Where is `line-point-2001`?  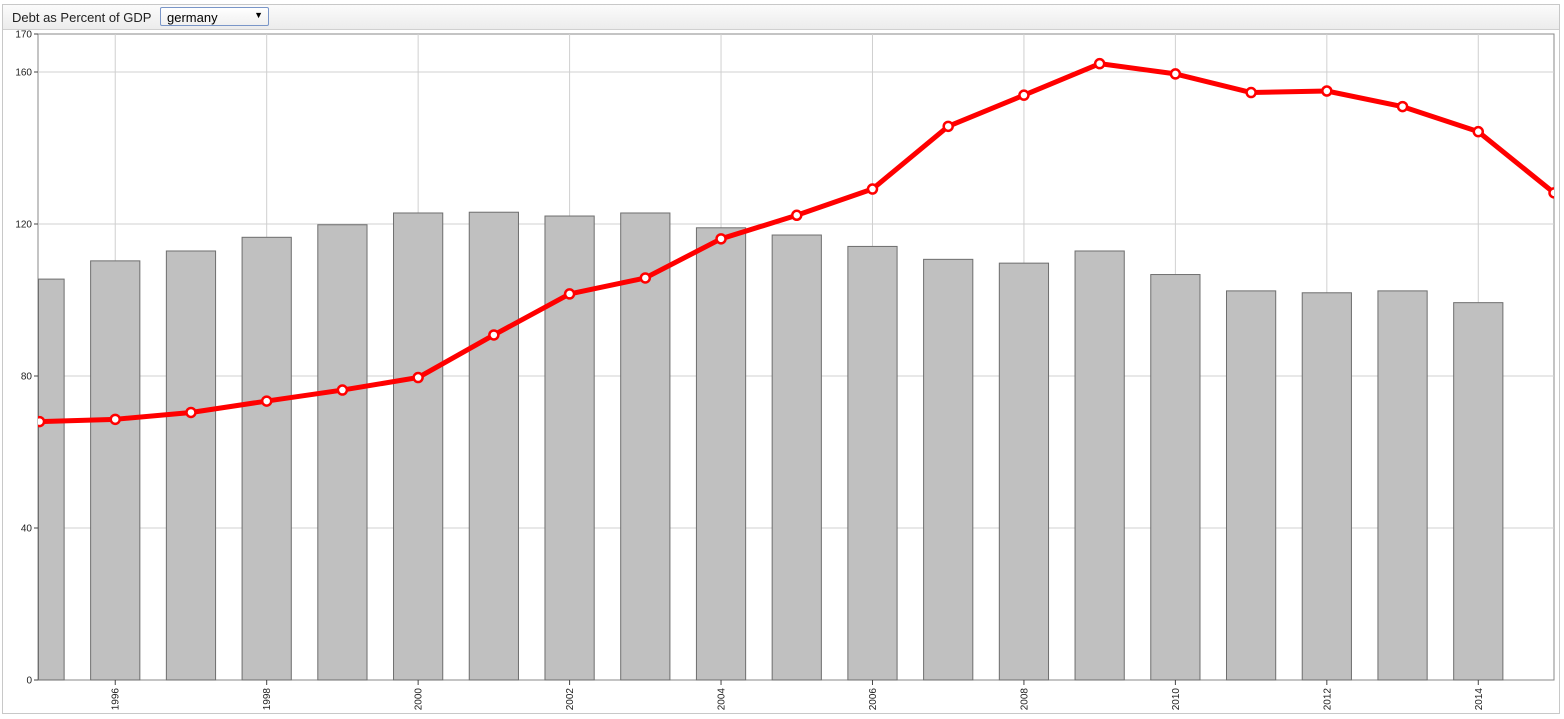 line-point-2001 is located at coordinates (494, 335).